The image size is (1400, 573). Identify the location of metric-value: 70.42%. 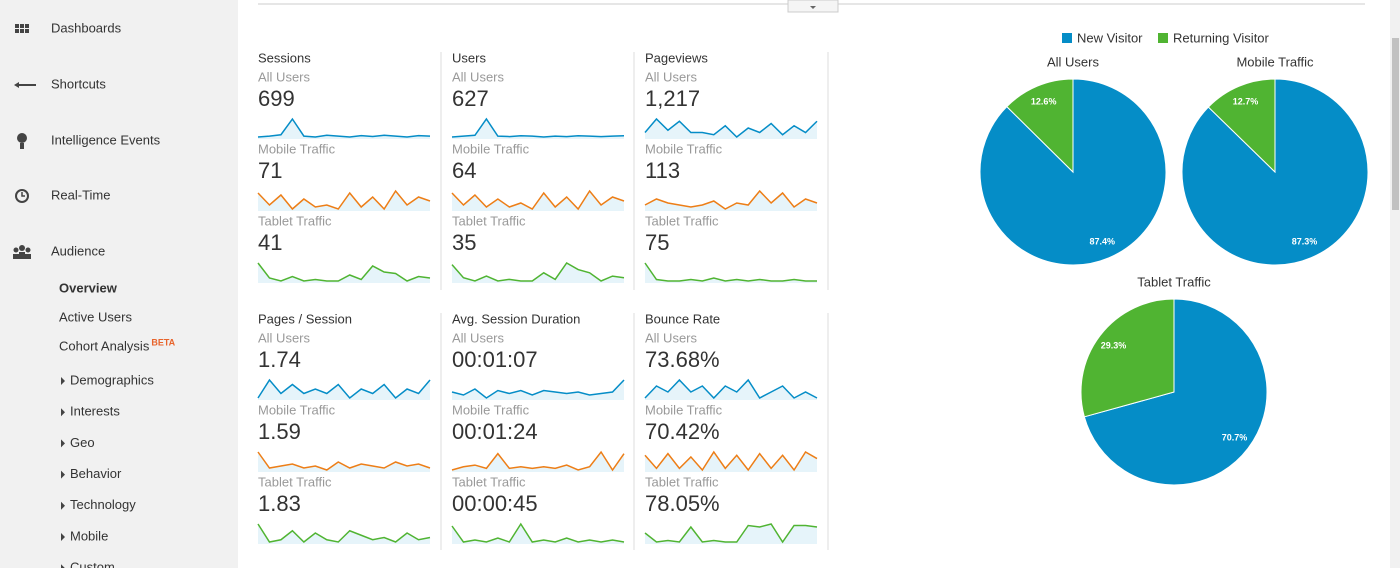
(682, 431).